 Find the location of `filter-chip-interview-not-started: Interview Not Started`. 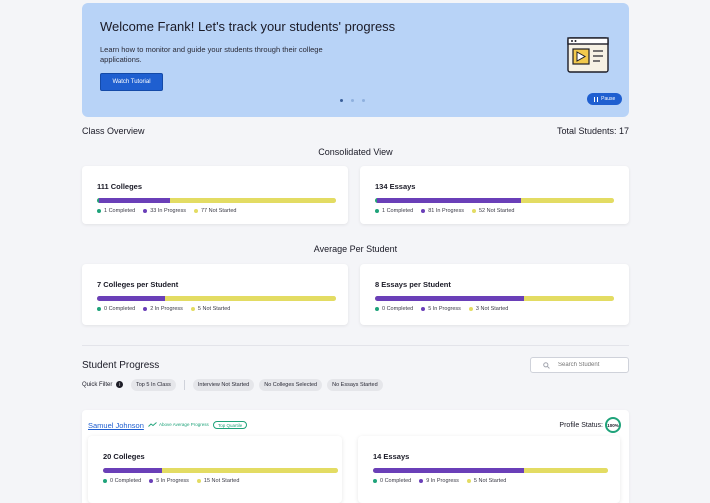

filter-chip-interview-not-started: Interview Not Started is located at coordinates (223, 385).